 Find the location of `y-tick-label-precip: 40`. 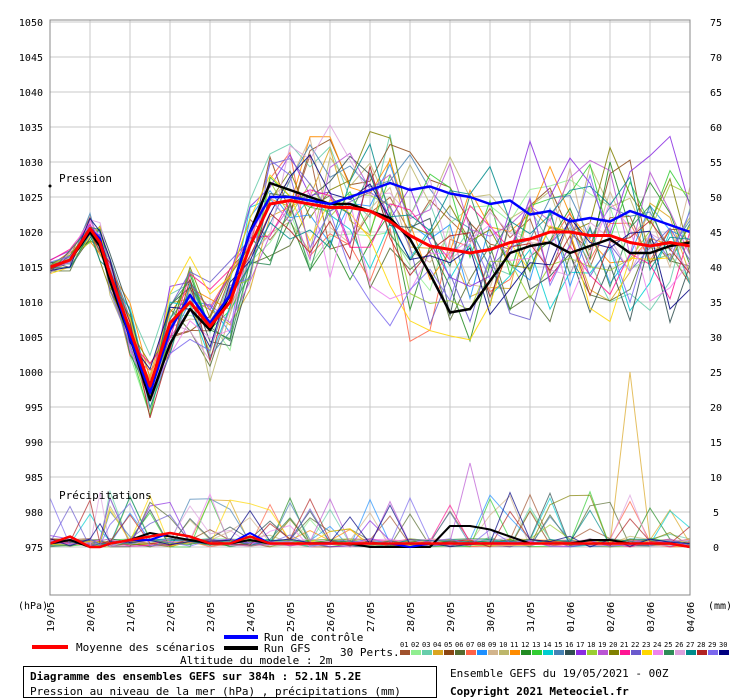

y-tick-label-precip: 40 is located at coordinates (716, 268).